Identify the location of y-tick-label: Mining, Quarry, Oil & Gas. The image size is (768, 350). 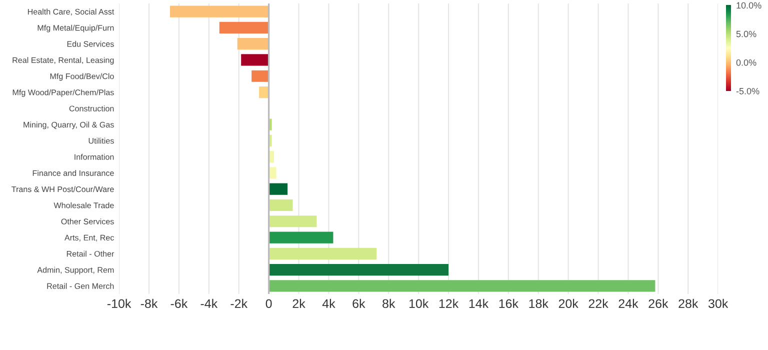
(69, 126).